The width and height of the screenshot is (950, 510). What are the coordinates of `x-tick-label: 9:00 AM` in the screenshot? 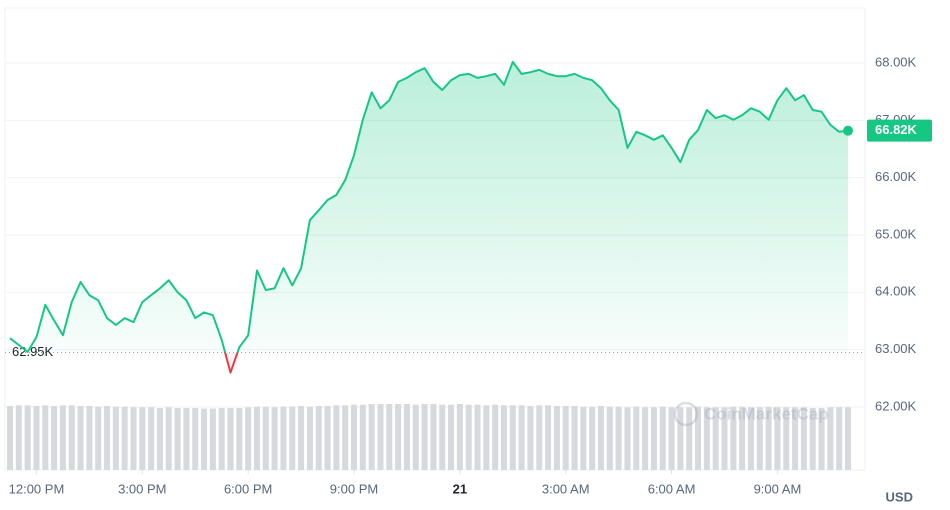 It's located at (778, 488).